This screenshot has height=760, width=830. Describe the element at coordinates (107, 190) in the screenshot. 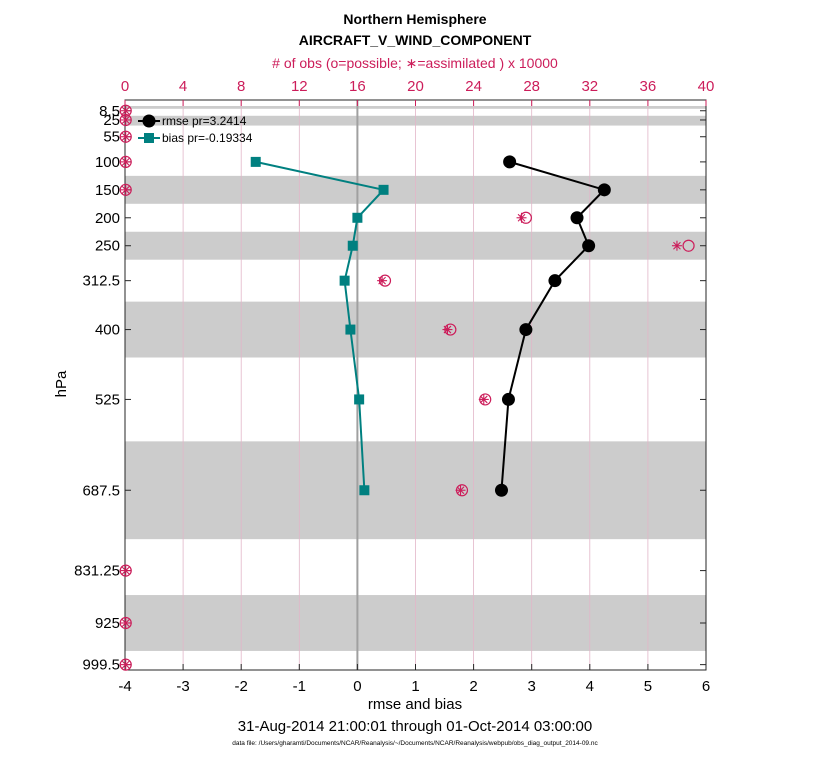

I see `y-tick-label: 150` at that location.